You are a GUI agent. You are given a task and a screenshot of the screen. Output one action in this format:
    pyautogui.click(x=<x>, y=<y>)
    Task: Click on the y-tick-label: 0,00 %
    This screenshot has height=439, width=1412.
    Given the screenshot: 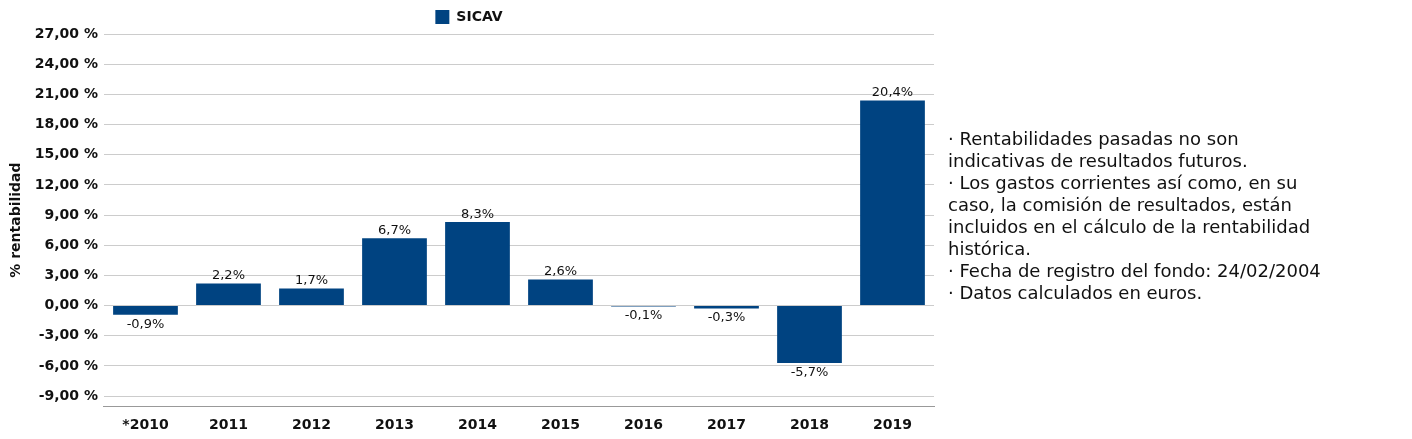 What is the action you would take?
    pyautogui.click(x=71, y=304)
    